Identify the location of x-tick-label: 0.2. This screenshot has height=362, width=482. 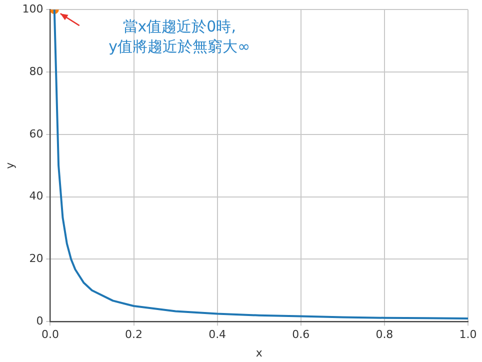
(134, 335).